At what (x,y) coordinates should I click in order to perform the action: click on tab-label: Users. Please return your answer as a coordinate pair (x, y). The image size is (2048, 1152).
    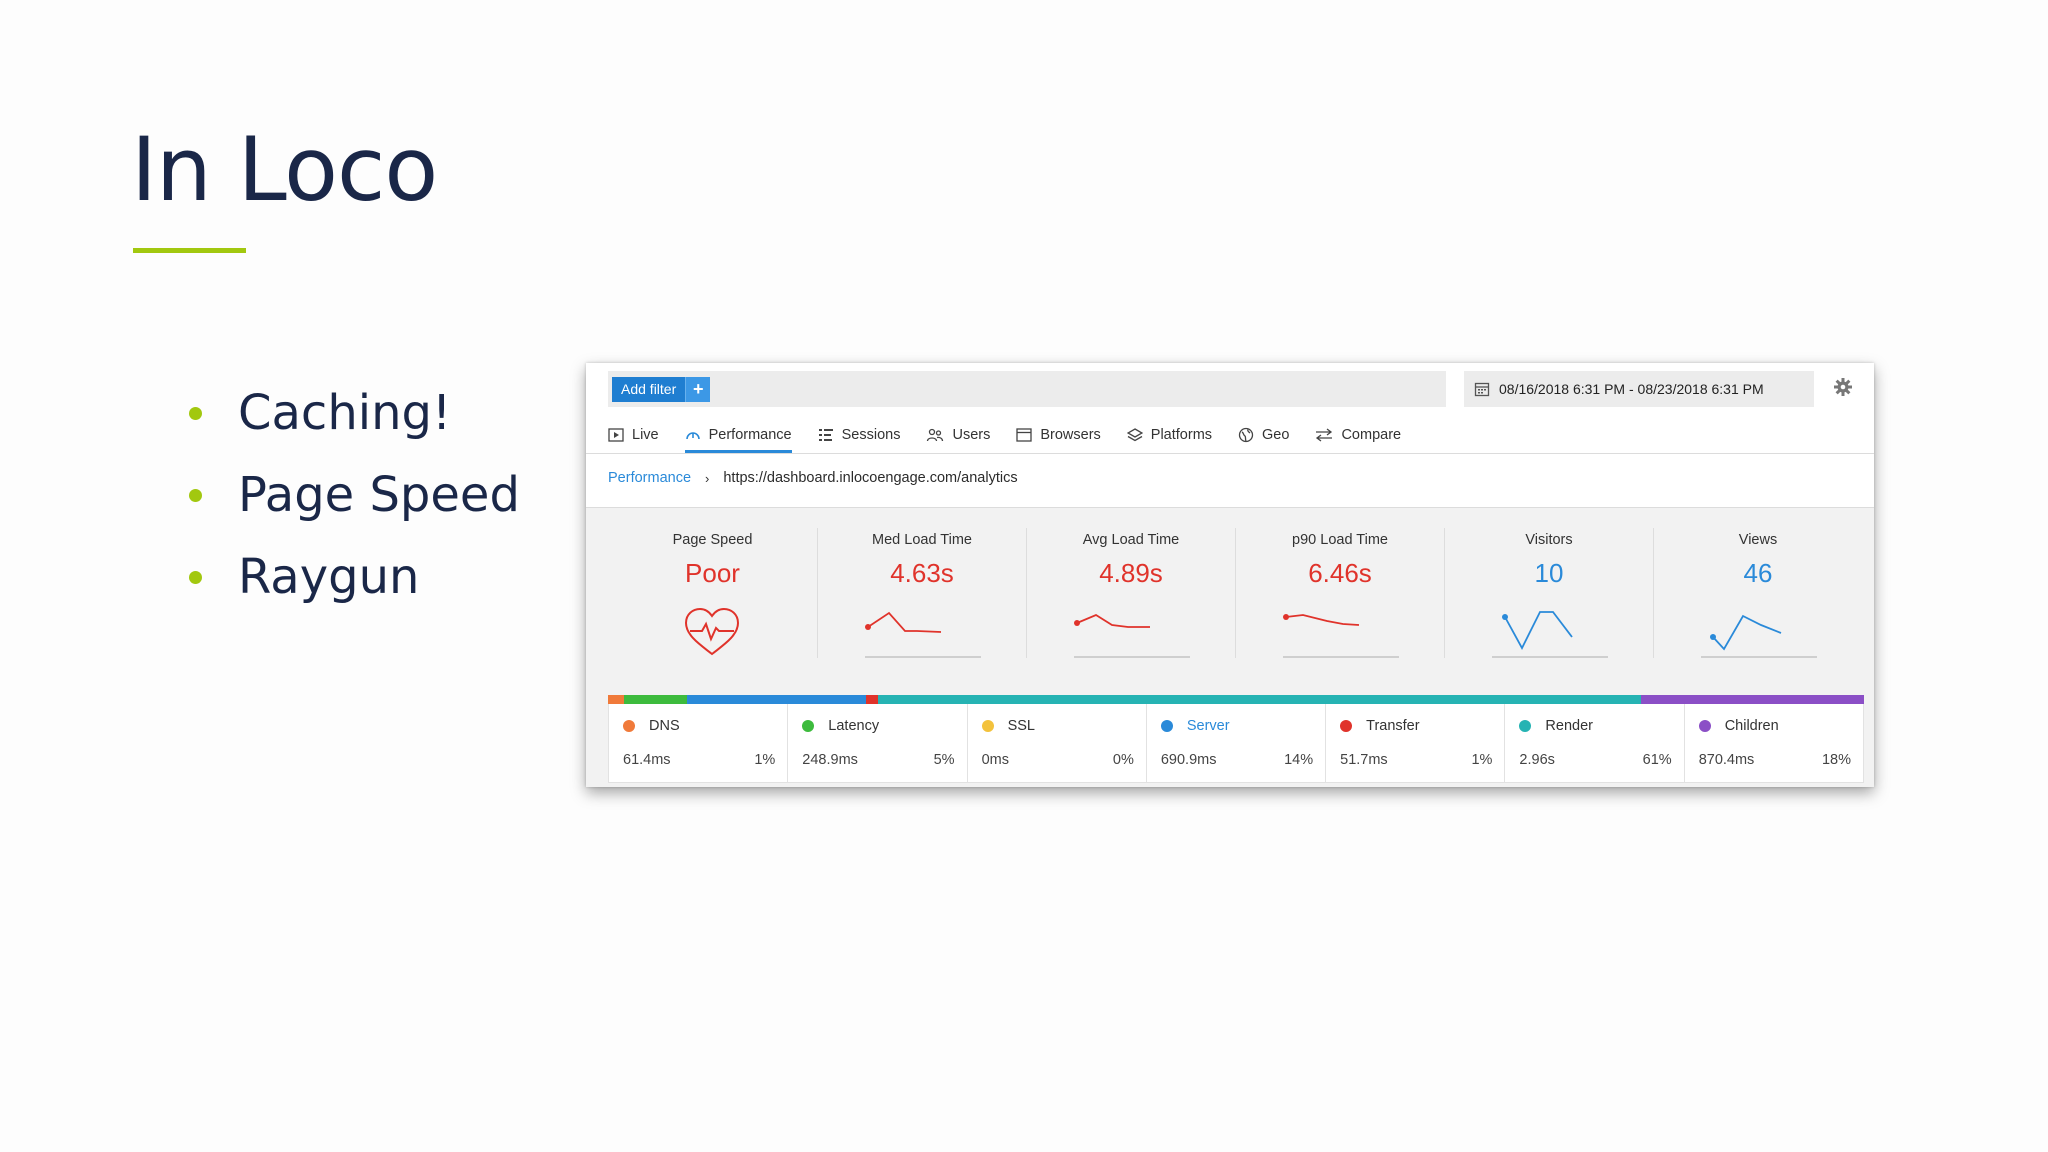
    Looking at the image, I should click on (971, 435).